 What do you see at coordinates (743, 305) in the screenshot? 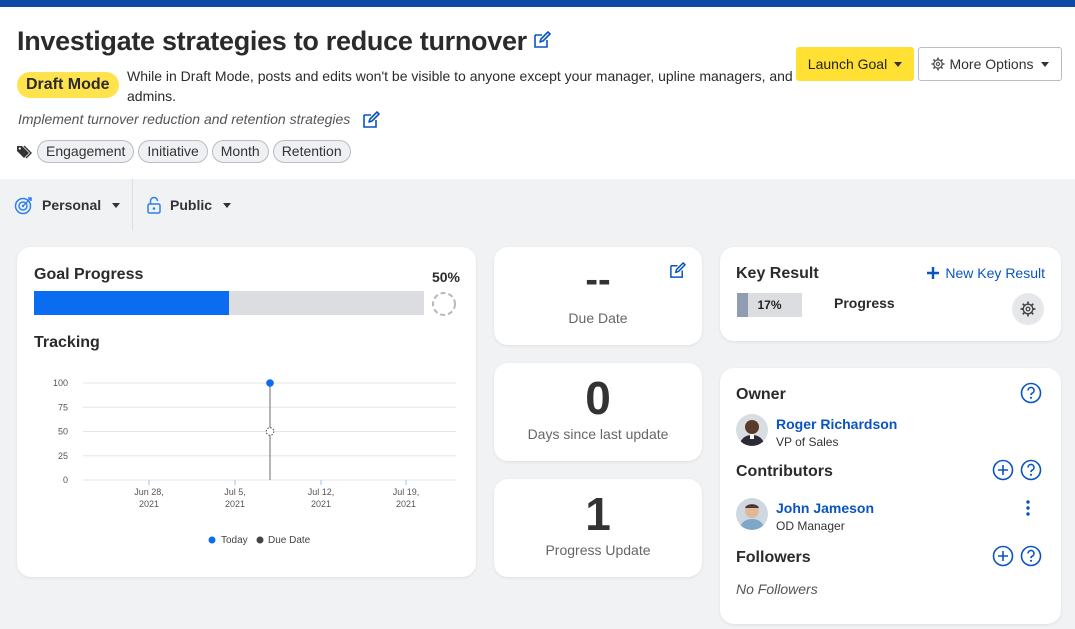
I see `key-result-progress-fill` at bounding box center [743, 305].